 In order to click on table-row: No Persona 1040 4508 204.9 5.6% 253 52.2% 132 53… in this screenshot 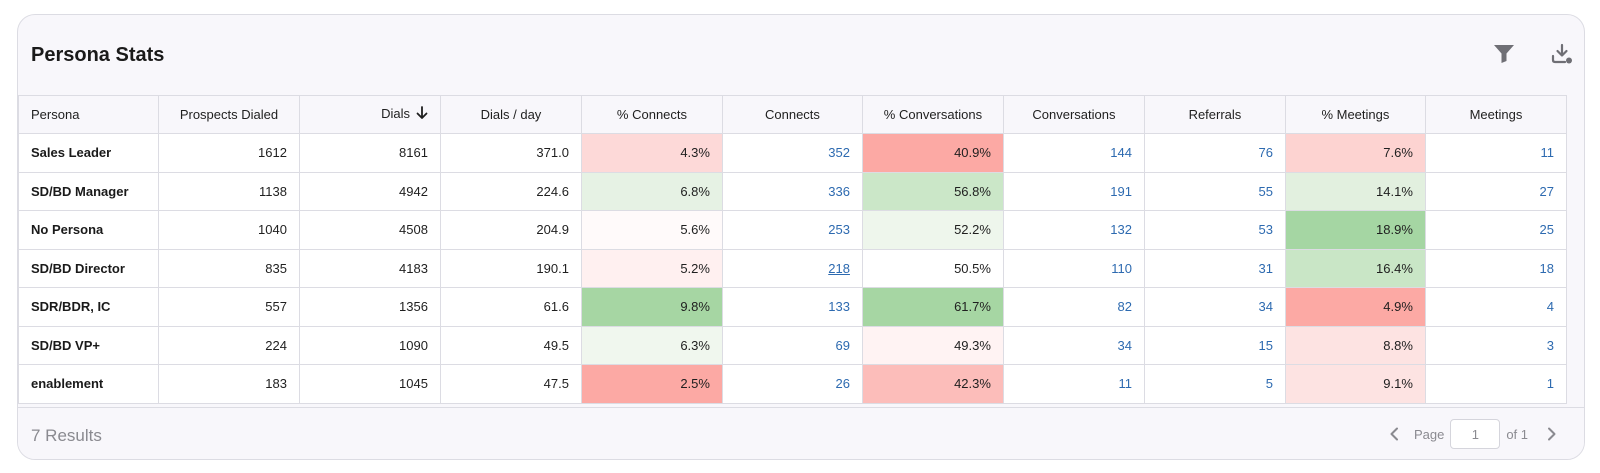, I will do `click(793, 230)`.